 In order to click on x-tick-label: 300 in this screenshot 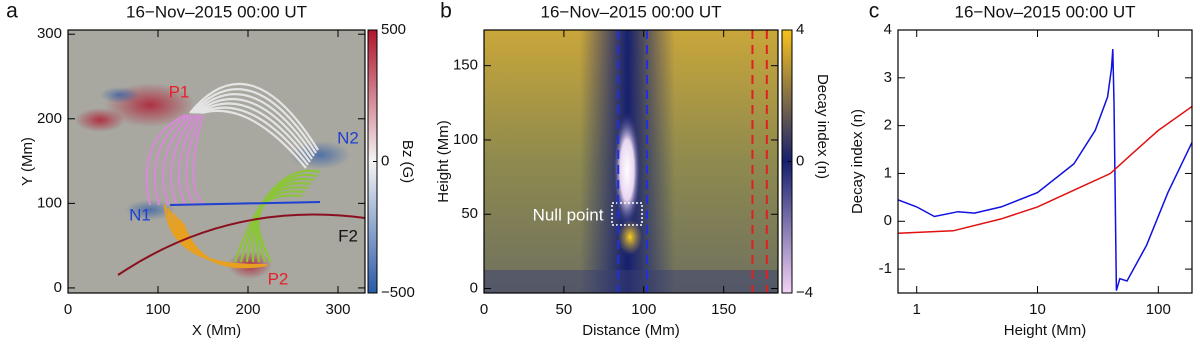, I will do `click(337, 309)`.